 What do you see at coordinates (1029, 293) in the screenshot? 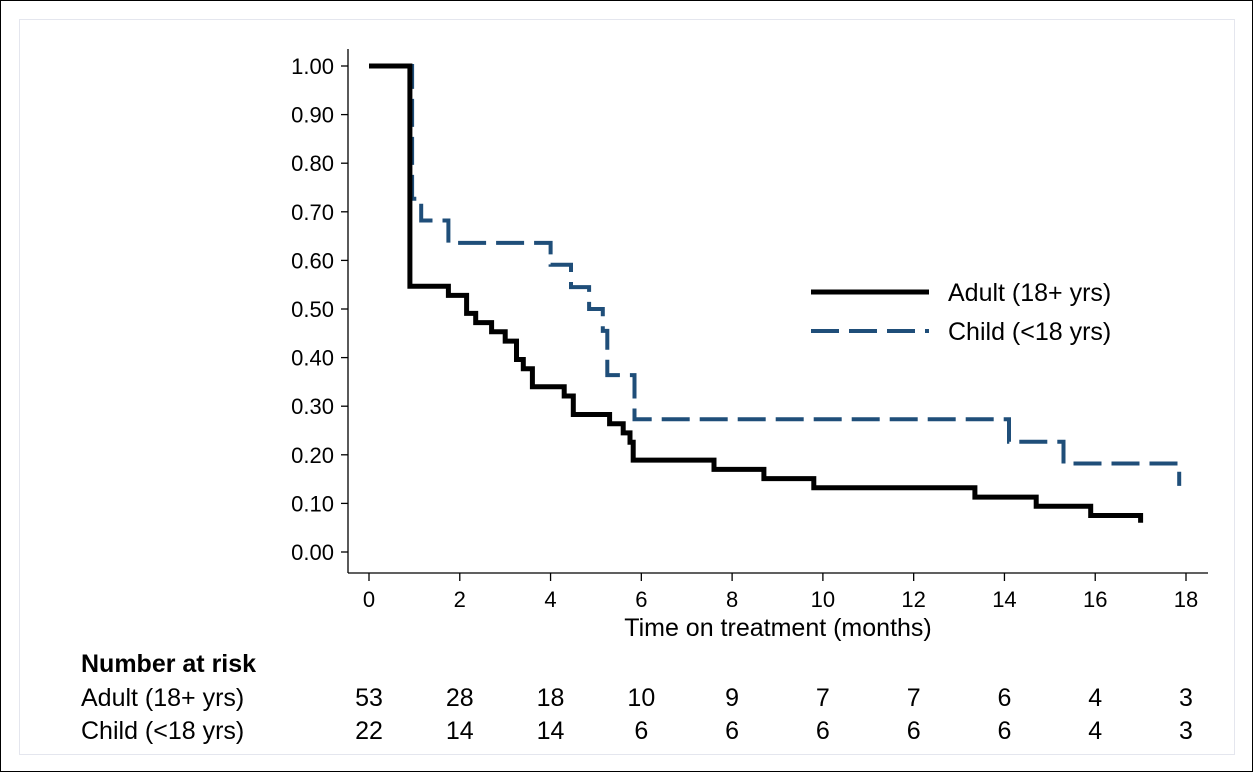
I see `legend-label: Adult (18+ yrs)` at bounding box center [1029, 293].